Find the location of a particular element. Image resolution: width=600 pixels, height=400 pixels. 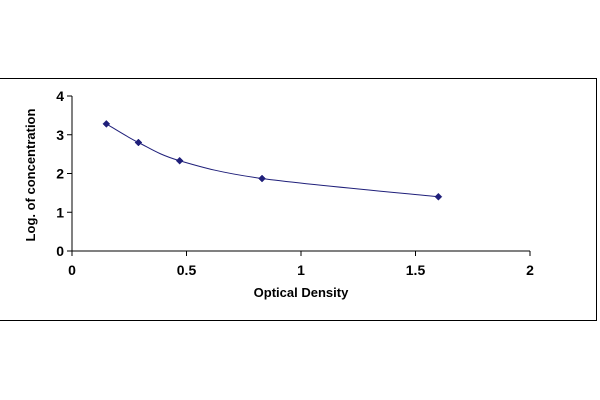

y-tick-labels: 0 1 2 3 4 is located at coordinates (60, 173).